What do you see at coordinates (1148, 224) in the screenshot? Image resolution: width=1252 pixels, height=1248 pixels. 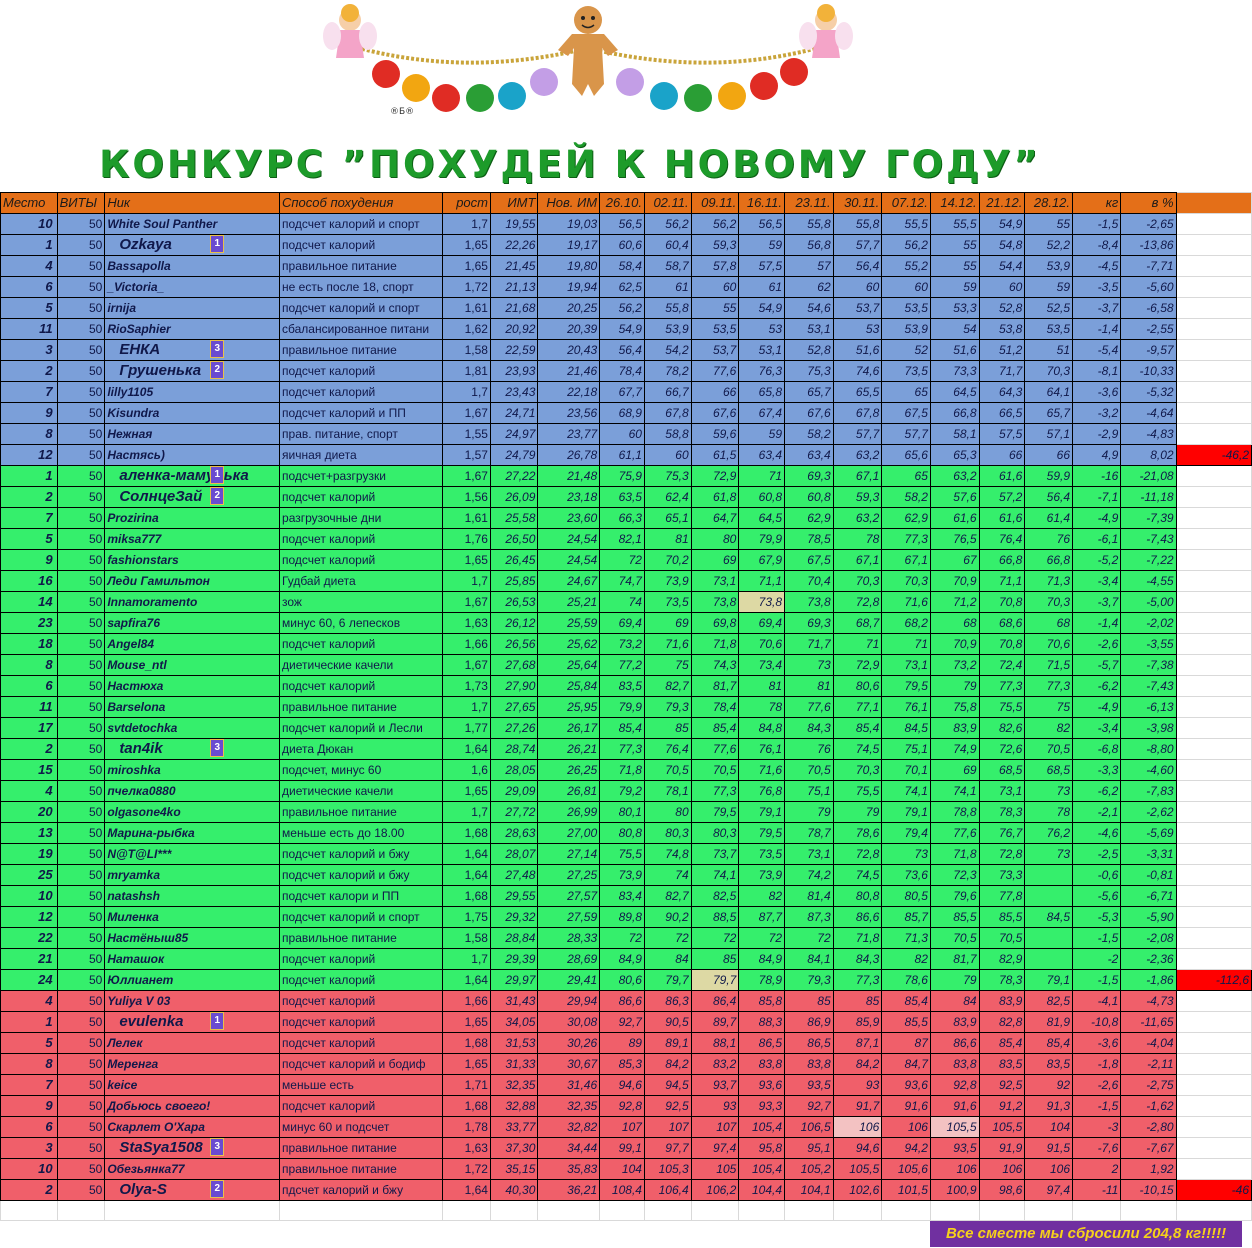 I see `percent-cell: -2,65` at bounding box center [1148, 224].